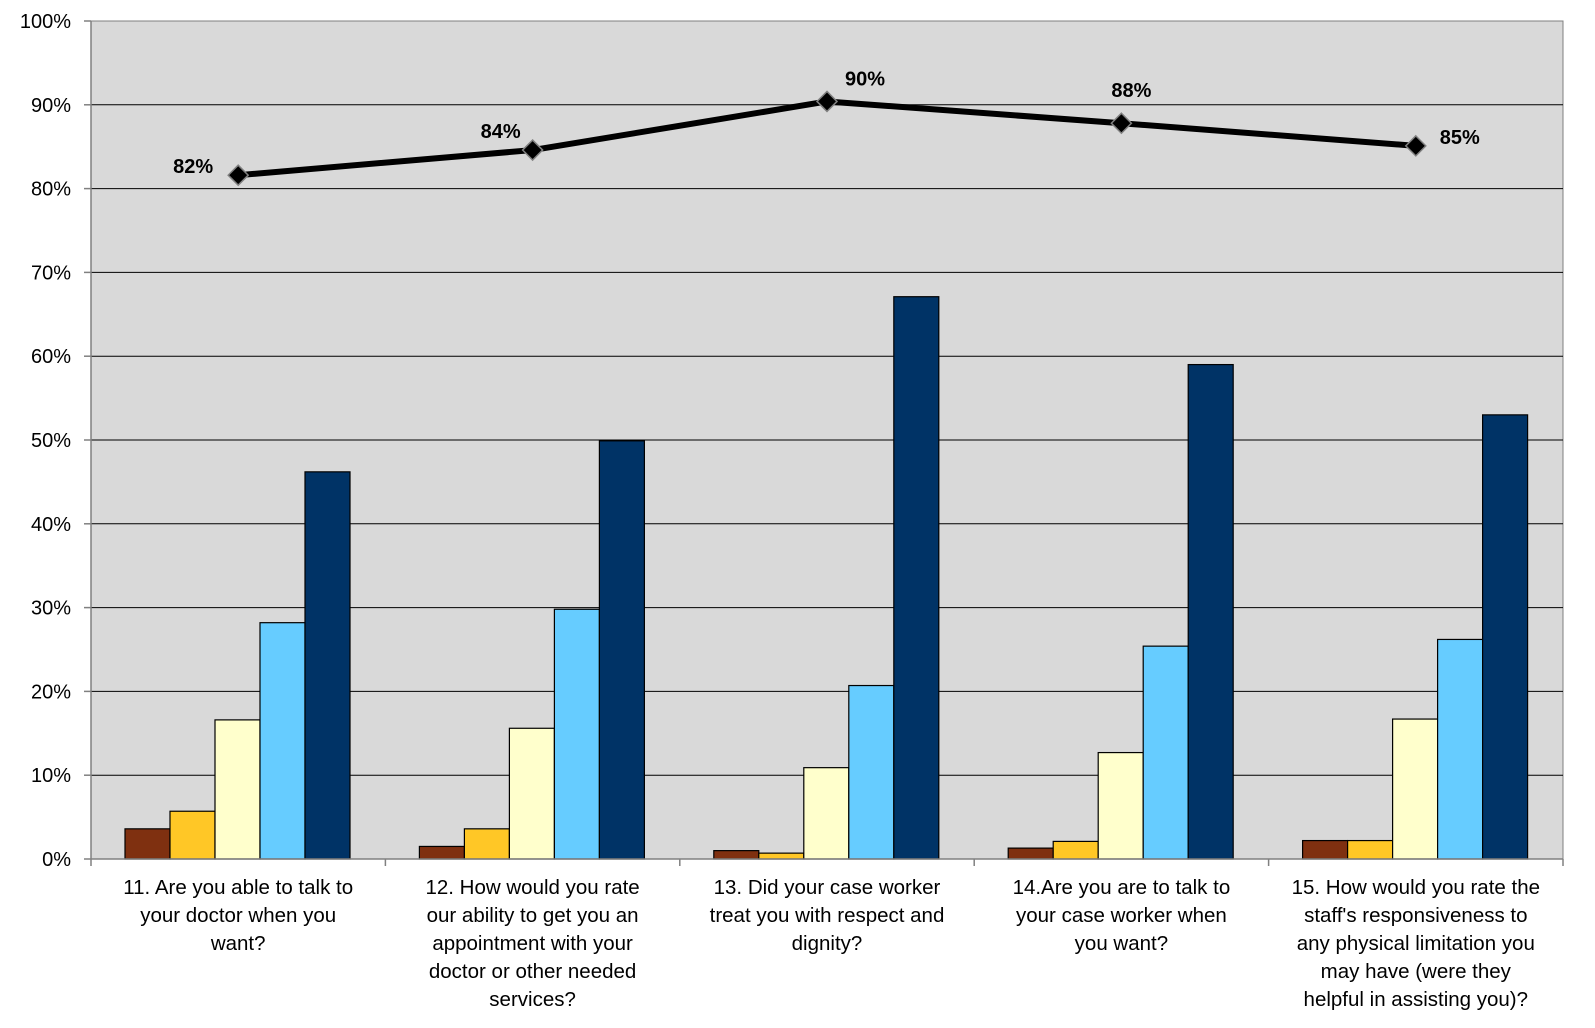 This screenshot has width=1595, height=1028. I want to click on x-category-label: 11. Are you able to talk to, so click(238, 887).